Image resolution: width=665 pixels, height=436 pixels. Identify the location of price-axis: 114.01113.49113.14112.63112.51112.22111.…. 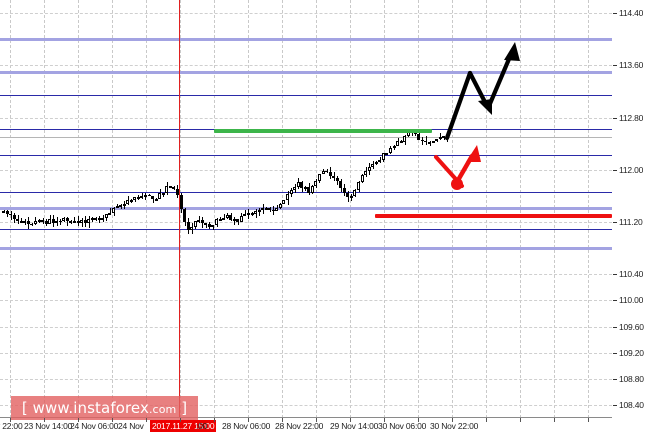
(638, 209).